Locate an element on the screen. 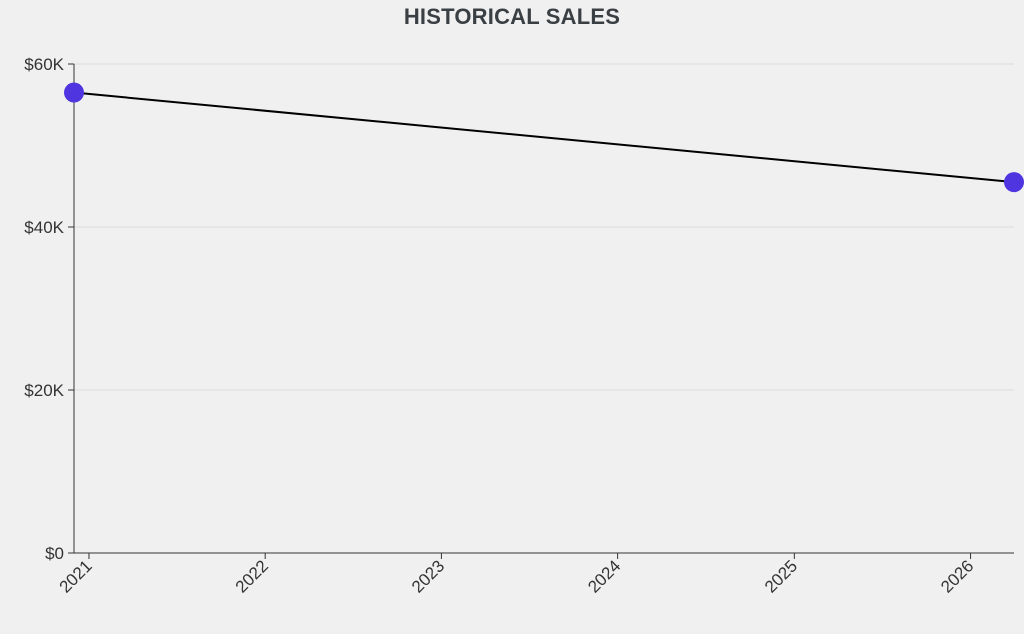  x-tick-label: 2024 is located at coordinates (604, 576).